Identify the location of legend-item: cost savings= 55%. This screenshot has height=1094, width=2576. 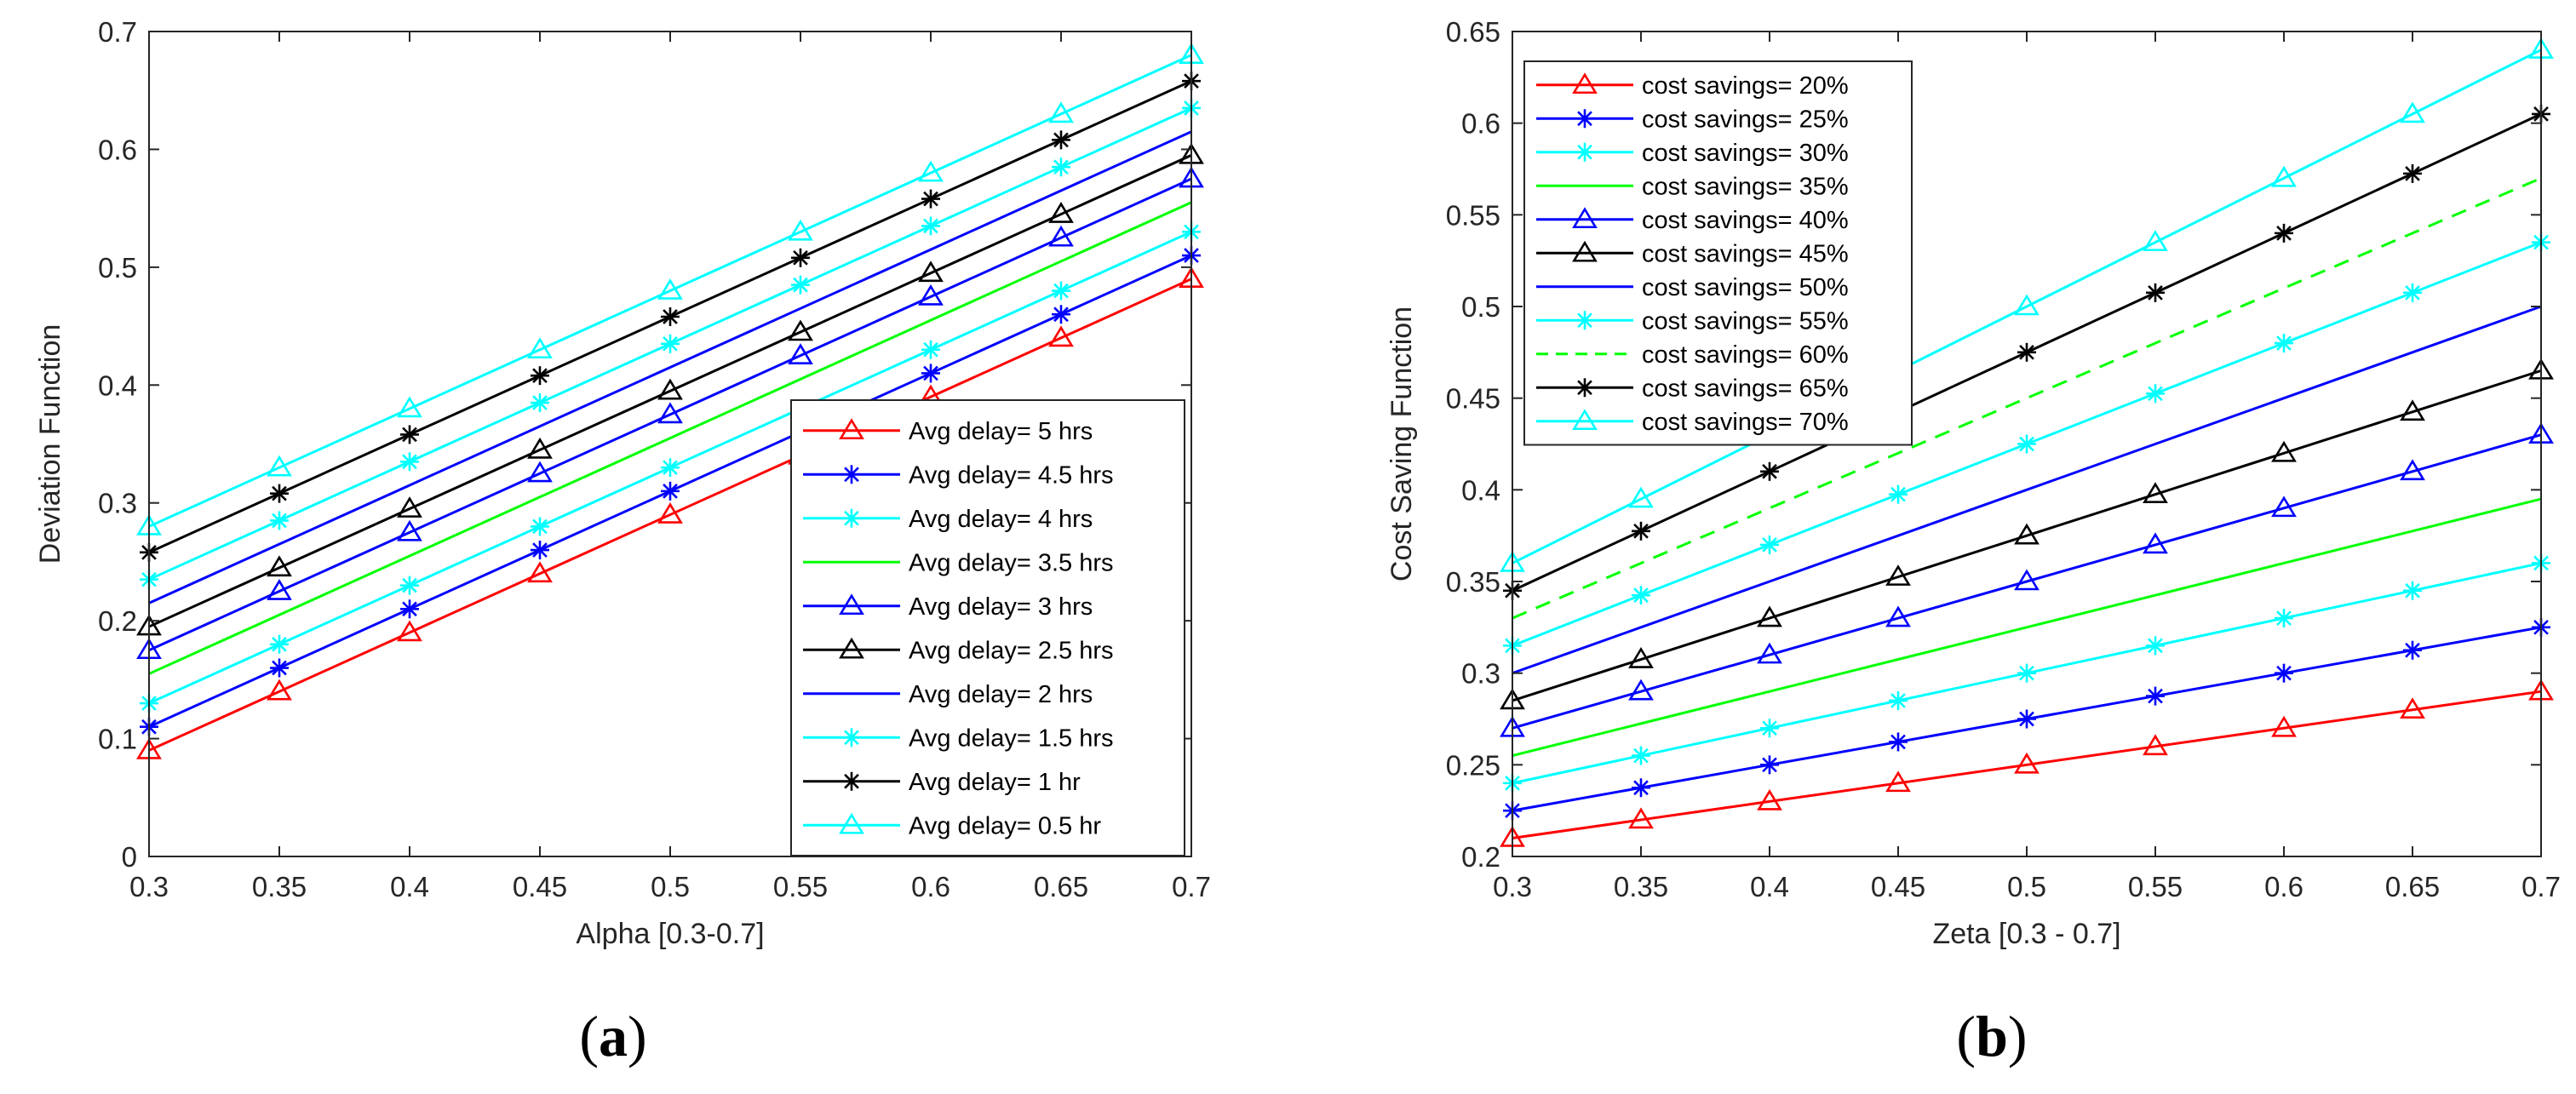
(1692, 321).